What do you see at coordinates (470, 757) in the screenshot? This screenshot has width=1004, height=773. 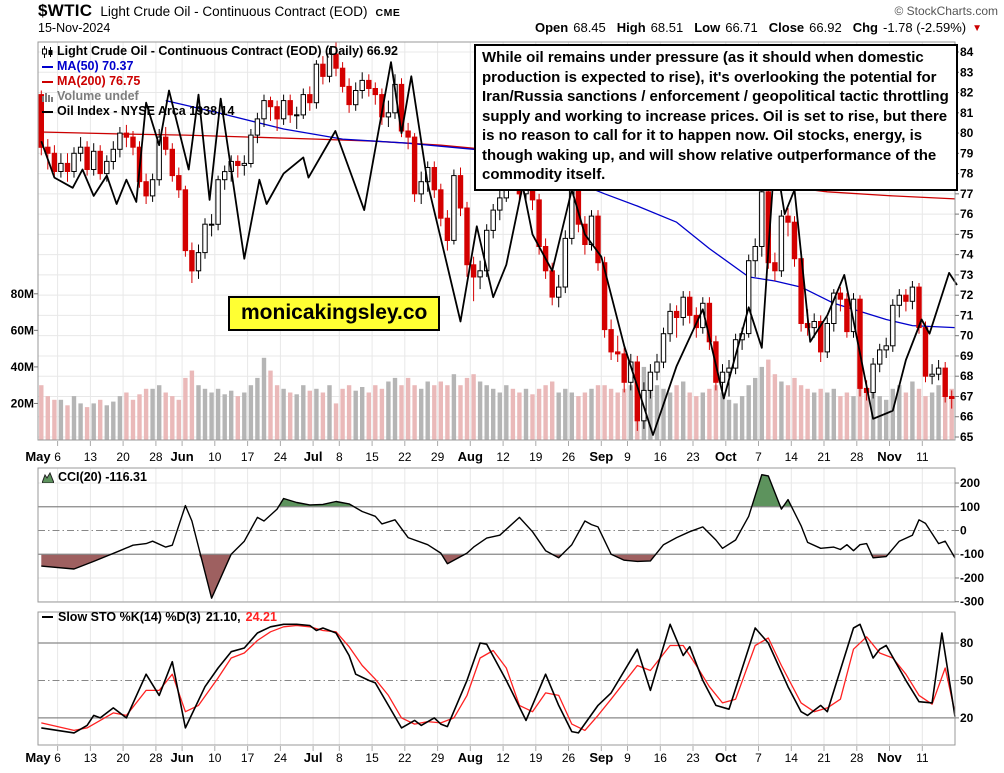 I see `svg-text: Aug` at bounding box center [470, 757].